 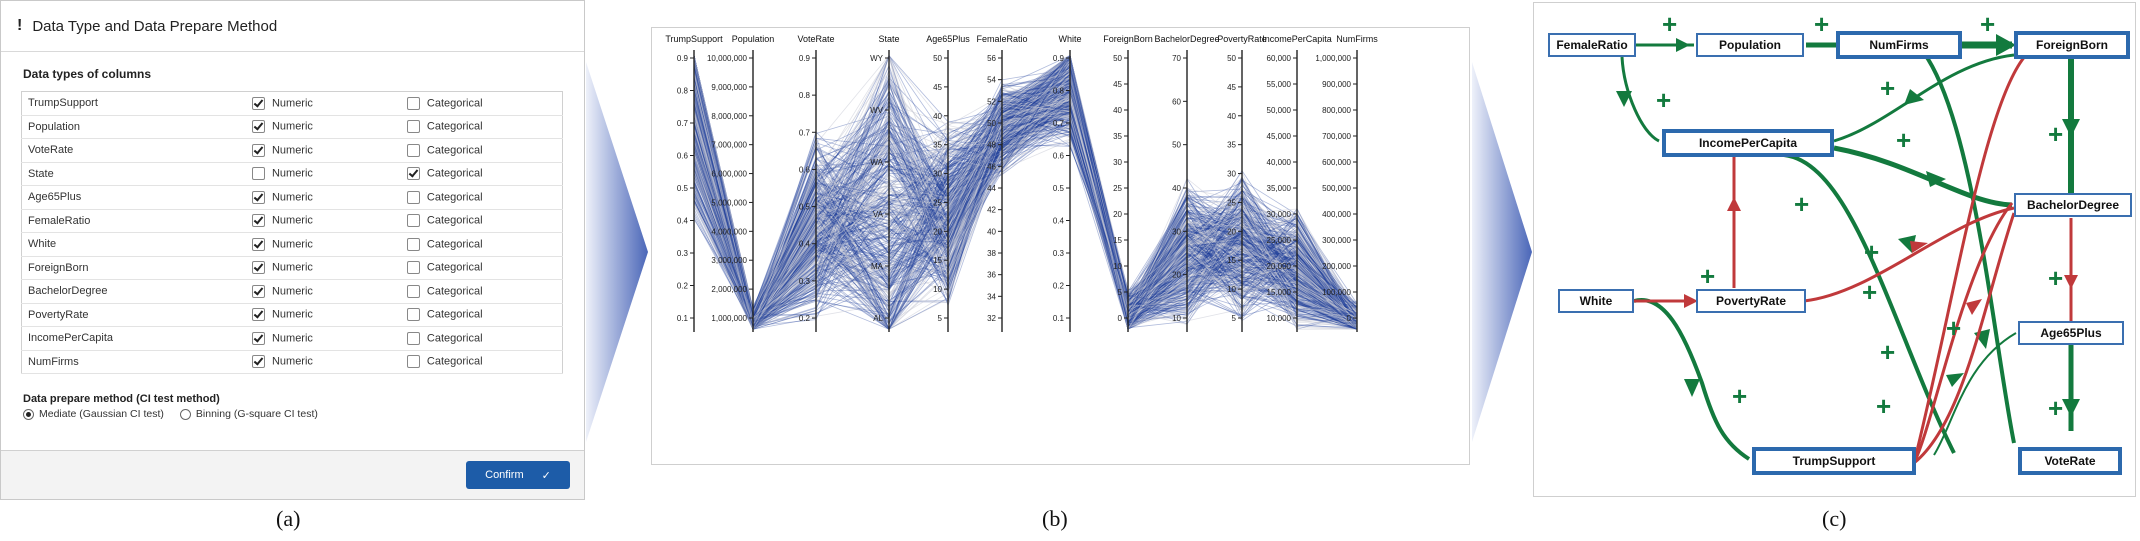 What do you see at coordinates (2070, 461) in the screenshot?
I see `node-voterate: VoteRate` at bounding box center [2070, 461].